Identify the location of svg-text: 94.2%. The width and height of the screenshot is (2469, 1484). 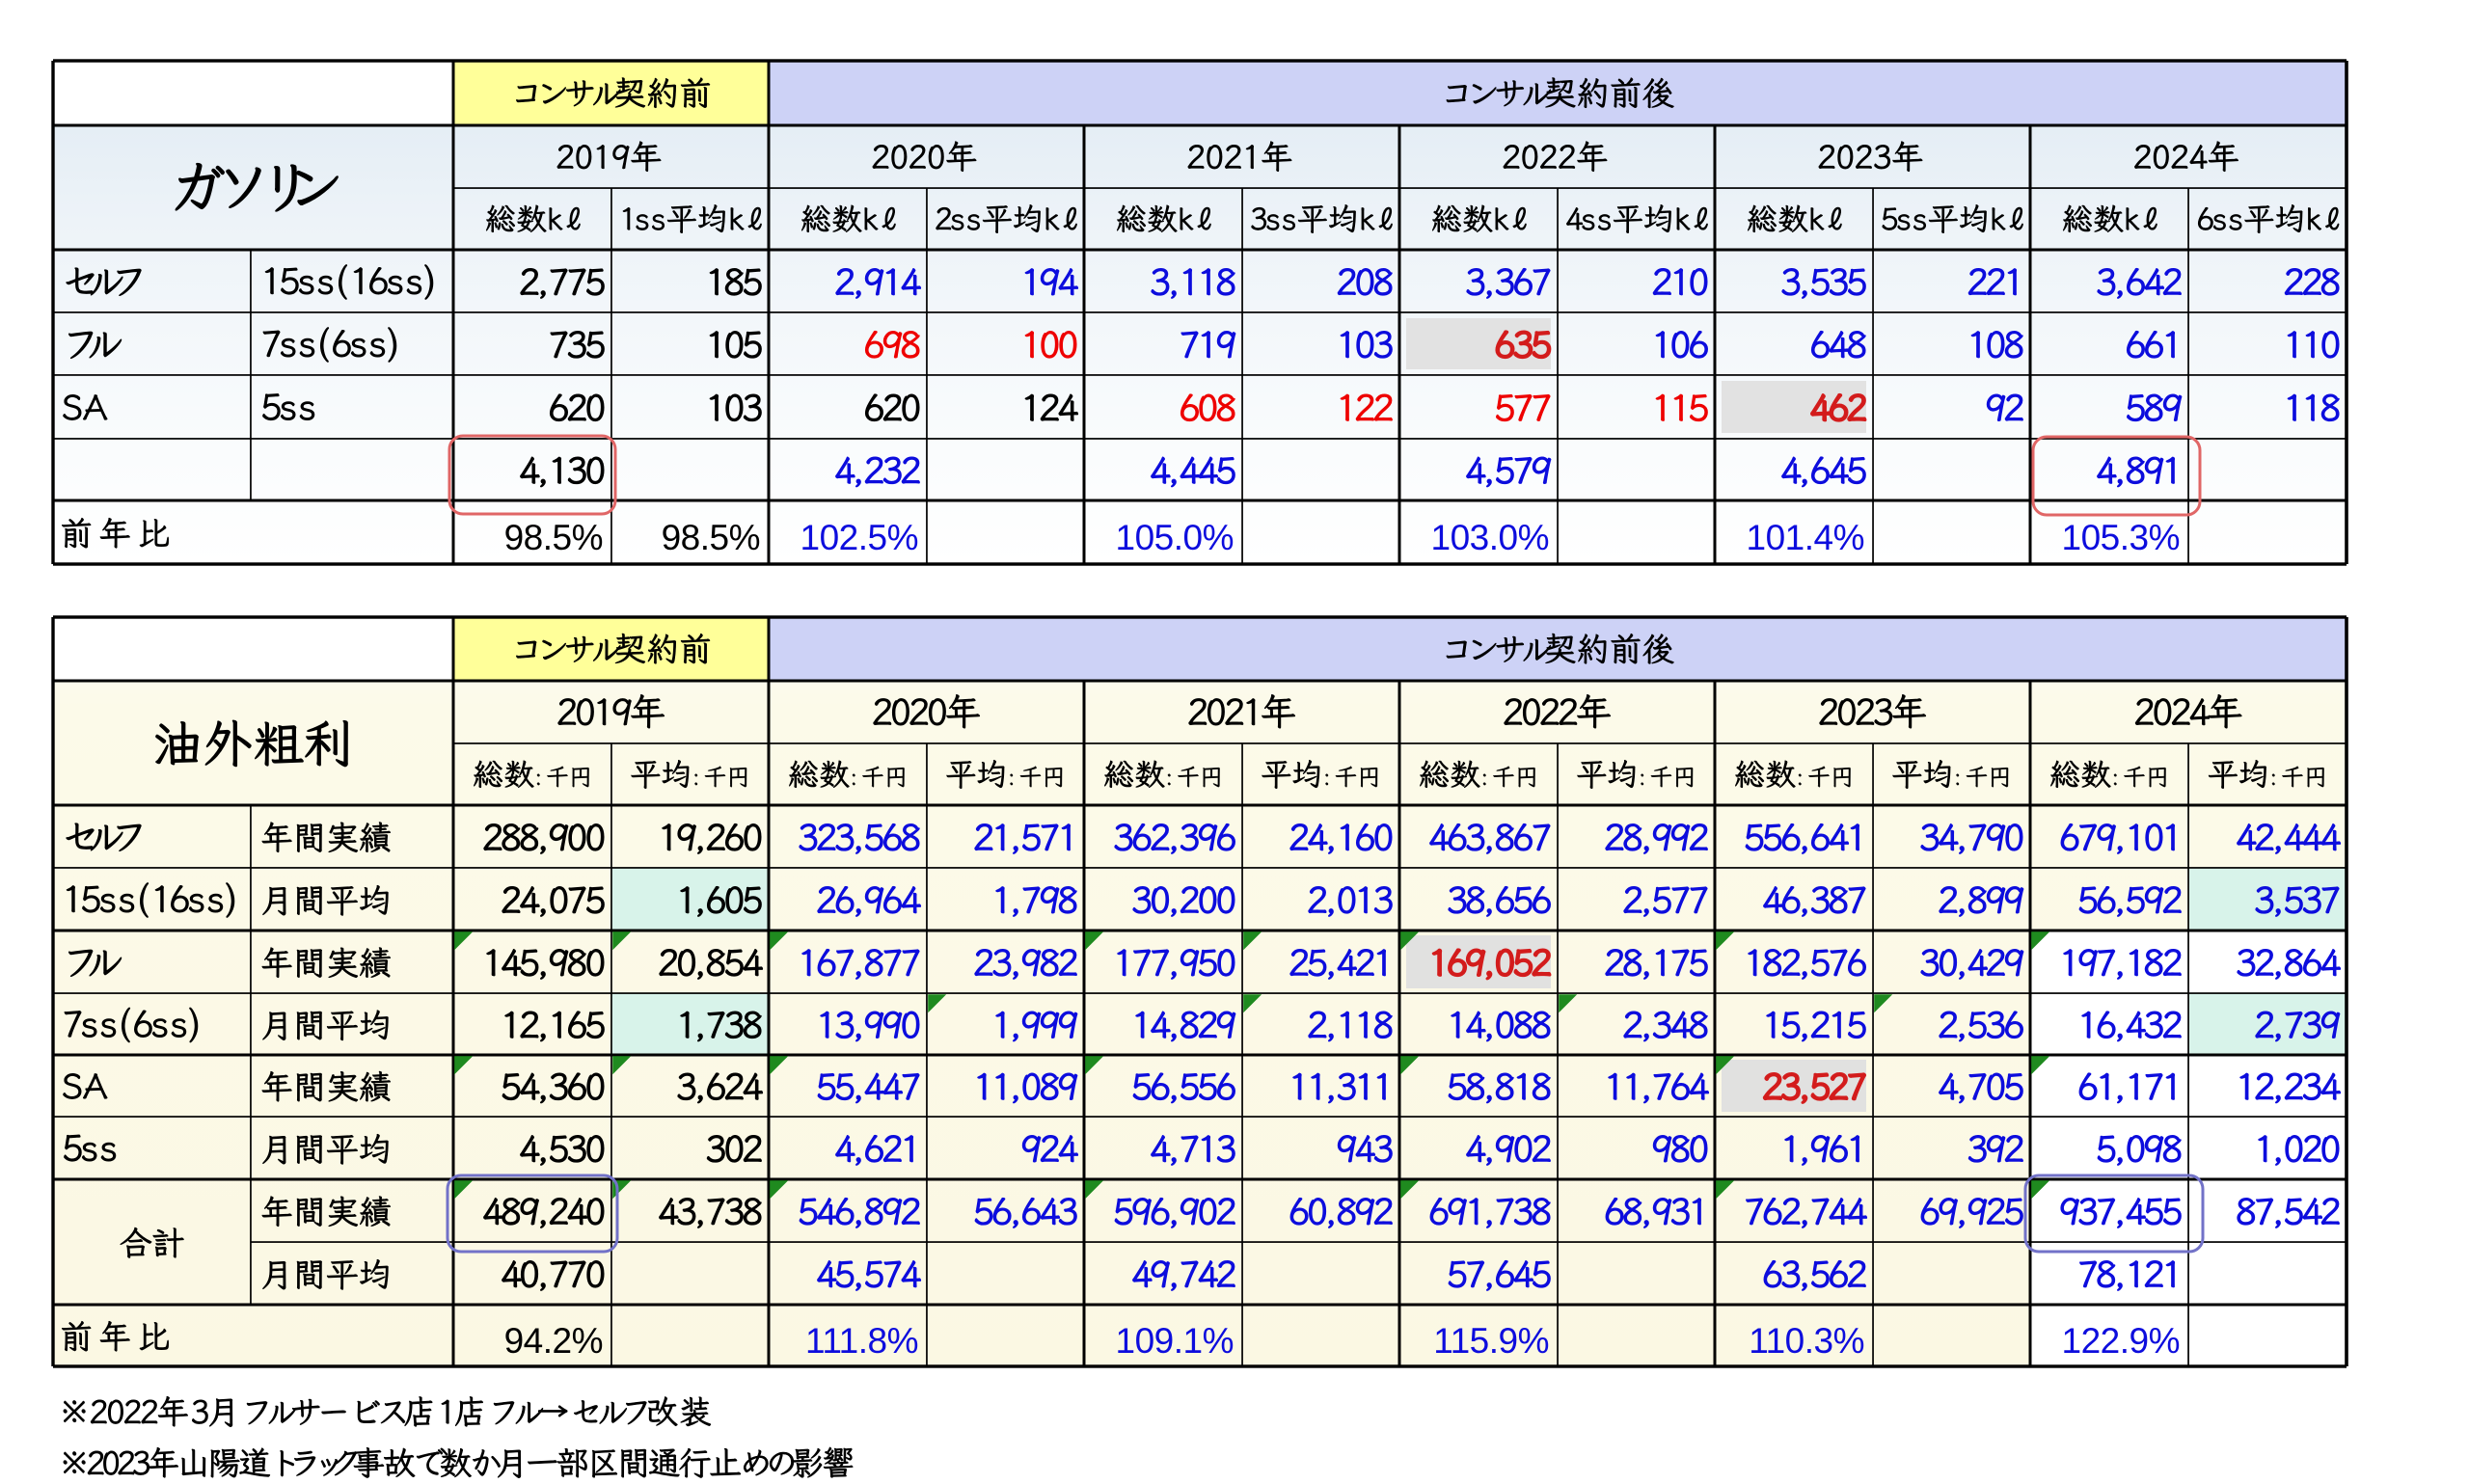
(553, 1341).